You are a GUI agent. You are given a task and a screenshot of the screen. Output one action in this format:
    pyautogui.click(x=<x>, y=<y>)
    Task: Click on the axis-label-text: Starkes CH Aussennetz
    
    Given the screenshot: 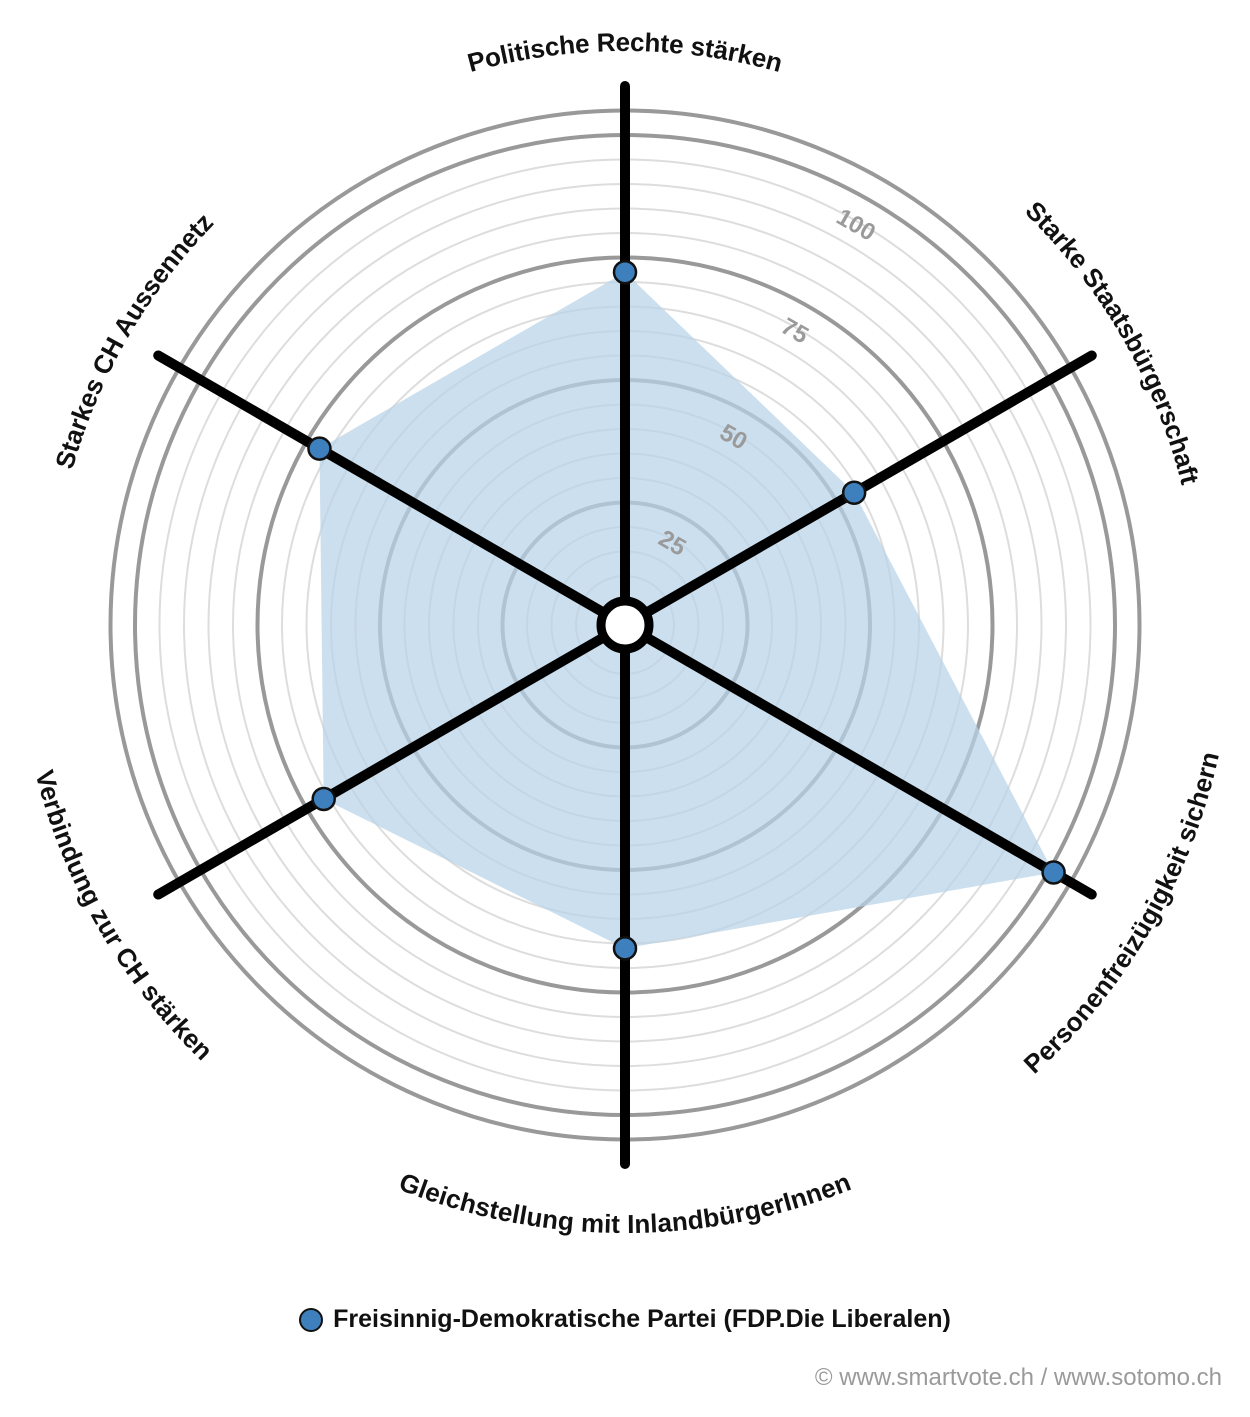 What is the action you would take?
    pyautogui.click(x=134, y=339)
    